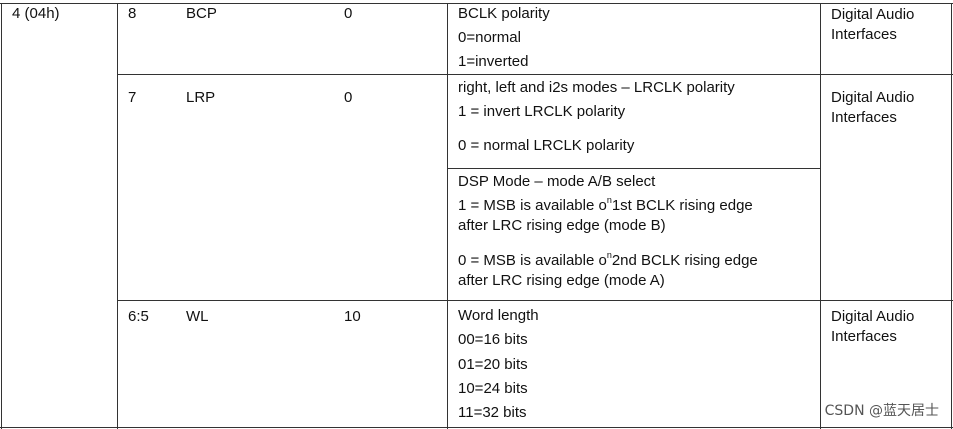 The image size is (953, 429). I want to click on bit: 7, so click(132, 97).